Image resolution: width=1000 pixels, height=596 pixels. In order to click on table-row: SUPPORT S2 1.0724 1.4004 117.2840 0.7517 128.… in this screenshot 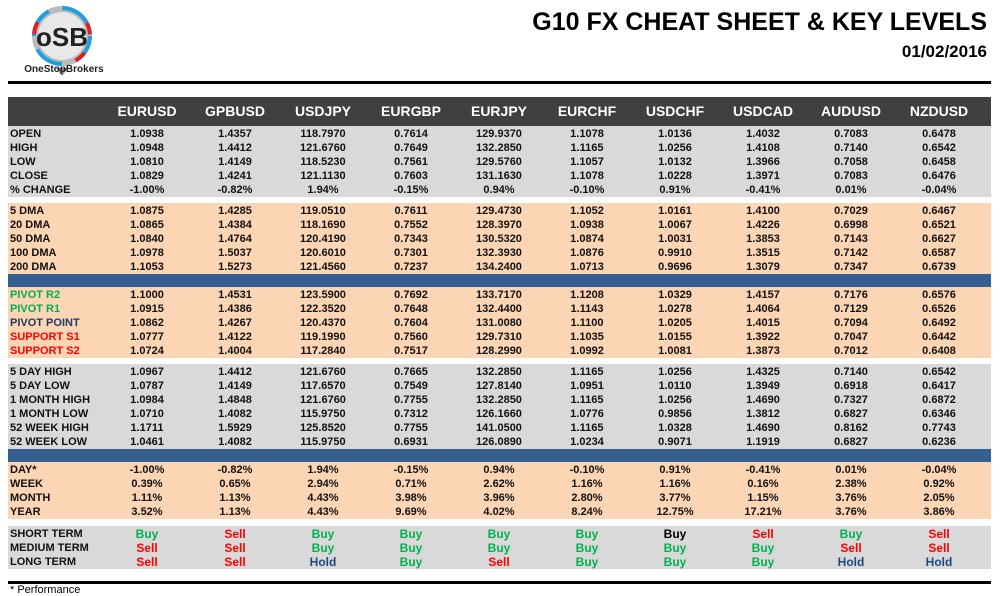, I will do `click(499, 351)`.